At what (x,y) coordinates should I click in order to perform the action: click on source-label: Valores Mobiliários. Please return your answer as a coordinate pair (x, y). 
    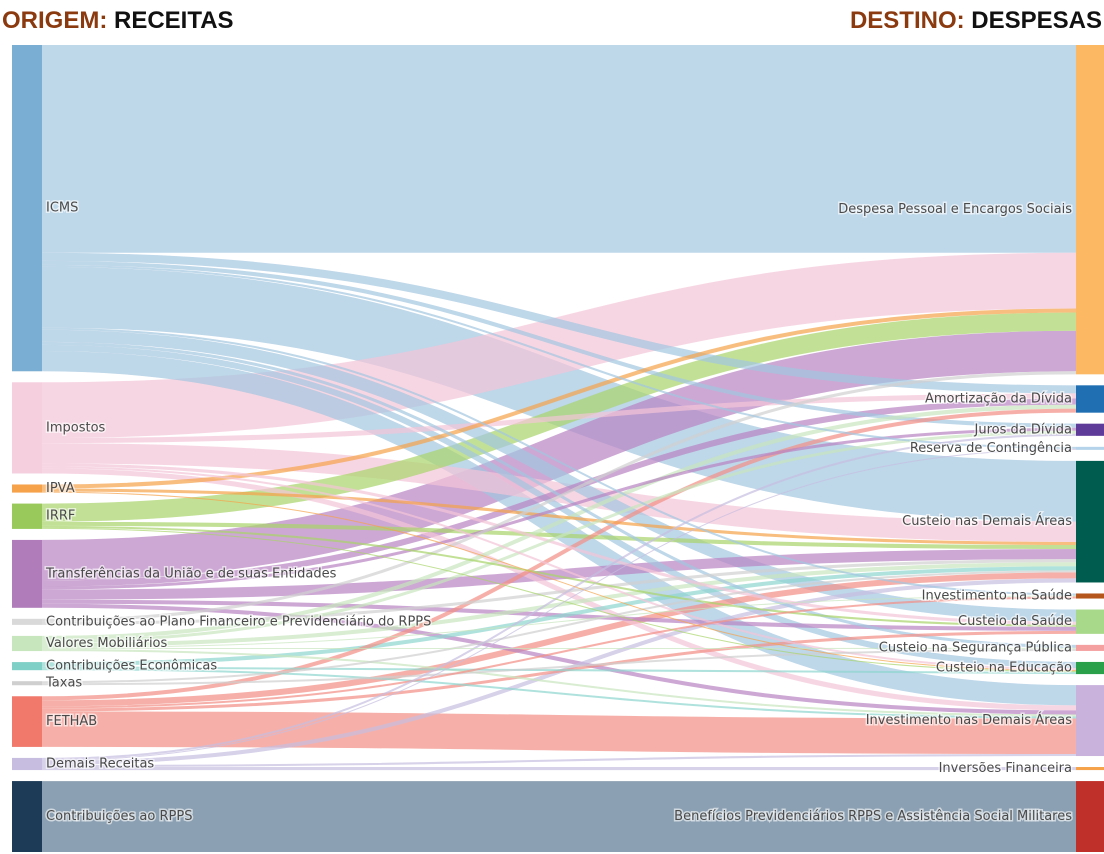
    Looking at the image, I should click on (107, 643).